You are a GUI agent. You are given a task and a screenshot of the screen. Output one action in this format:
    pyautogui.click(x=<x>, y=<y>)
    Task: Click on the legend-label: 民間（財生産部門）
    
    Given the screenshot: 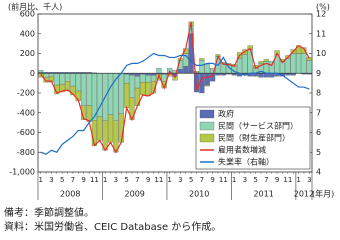 What is the action you would take?
    pyautogui.click(x=254, y=138)
    